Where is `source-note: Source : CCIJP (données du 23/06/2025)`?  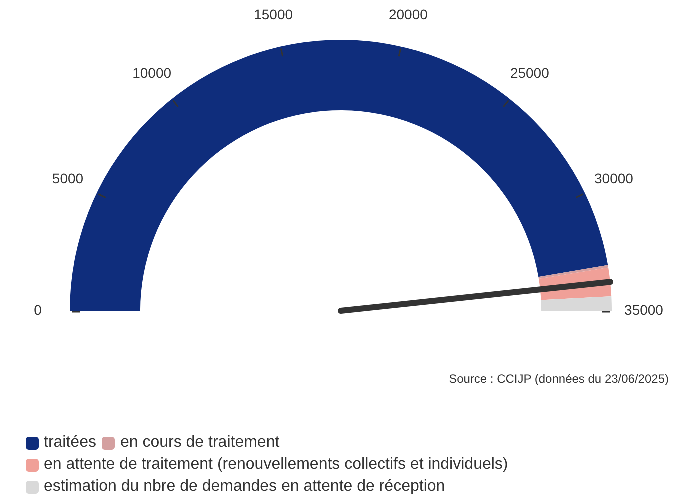 source-note: Source : CCIJP (données du 23/06/2025) is located at coordinates (559, 379).